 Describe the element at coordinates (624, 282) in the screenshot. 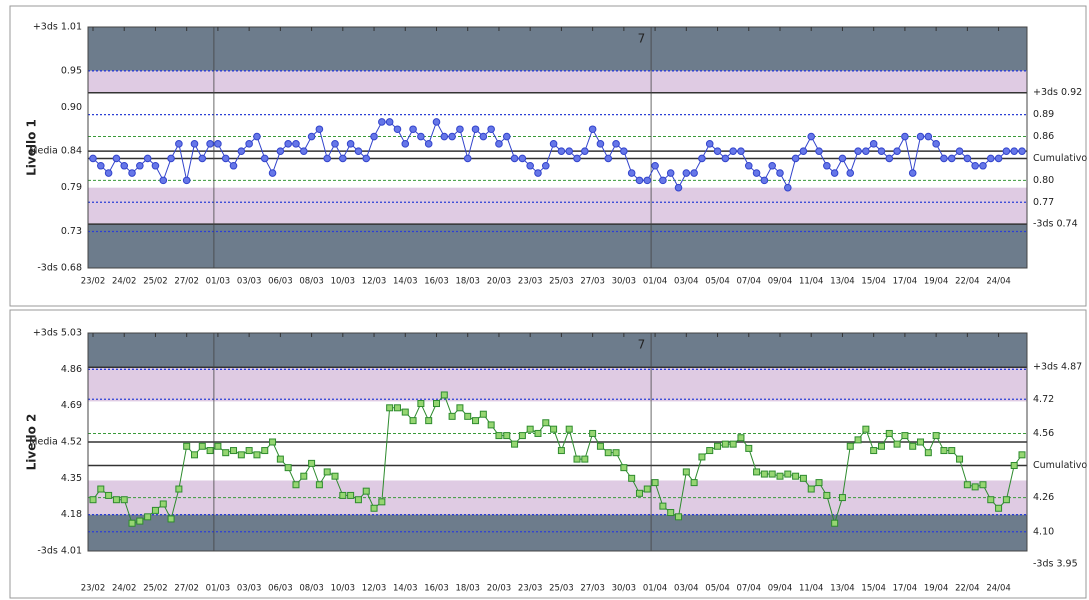

I see `x-tick-label: 30/03` at that location.